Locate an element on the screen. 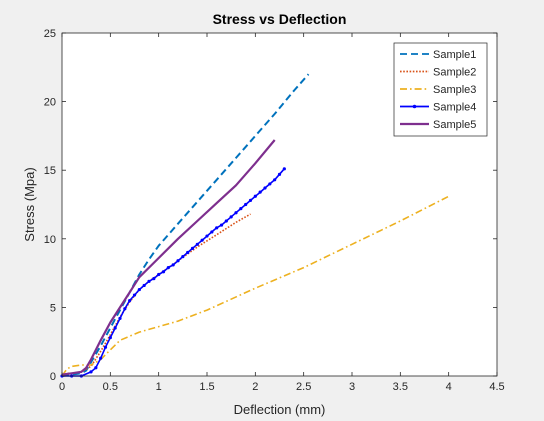 Image resolution: width=544 pixels, height=421 pixels. x-tick-label: 2 is located at coordinates (255, 387).